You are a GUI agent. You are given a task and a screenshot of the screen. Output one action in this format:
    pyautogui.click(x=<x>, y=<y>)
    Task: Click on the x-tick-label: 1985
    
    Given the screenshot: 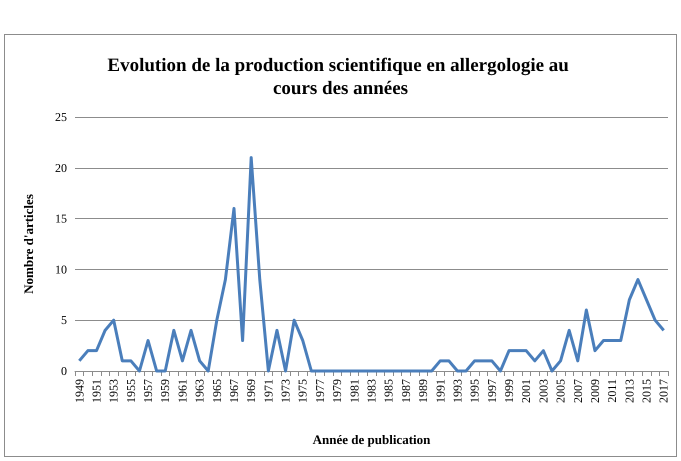 What is the action you would take?
    pyautogui.click(x=389, y=391)
    